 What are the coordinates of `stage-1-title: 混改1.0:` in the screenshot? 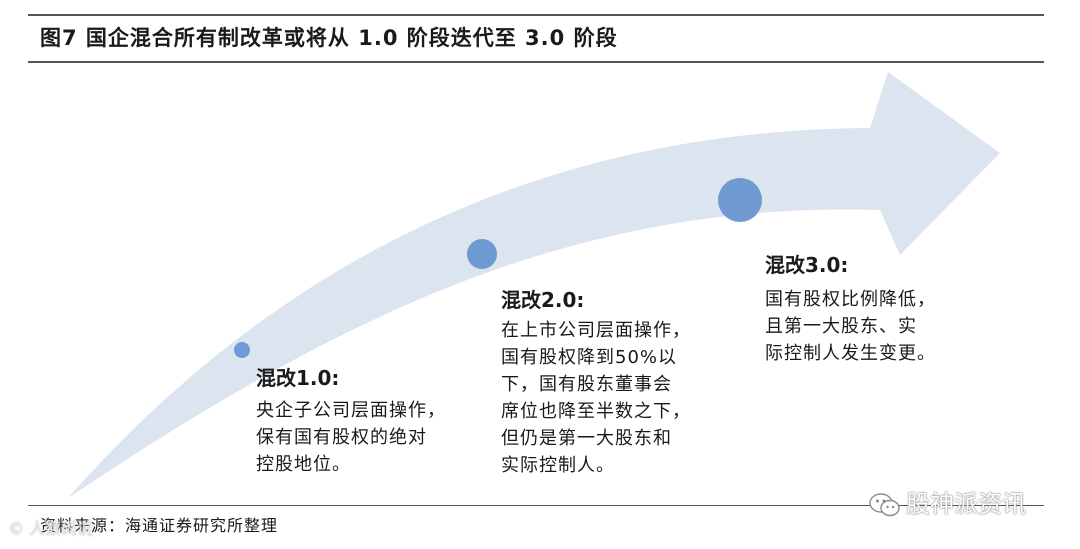 It's located at (298, 378).